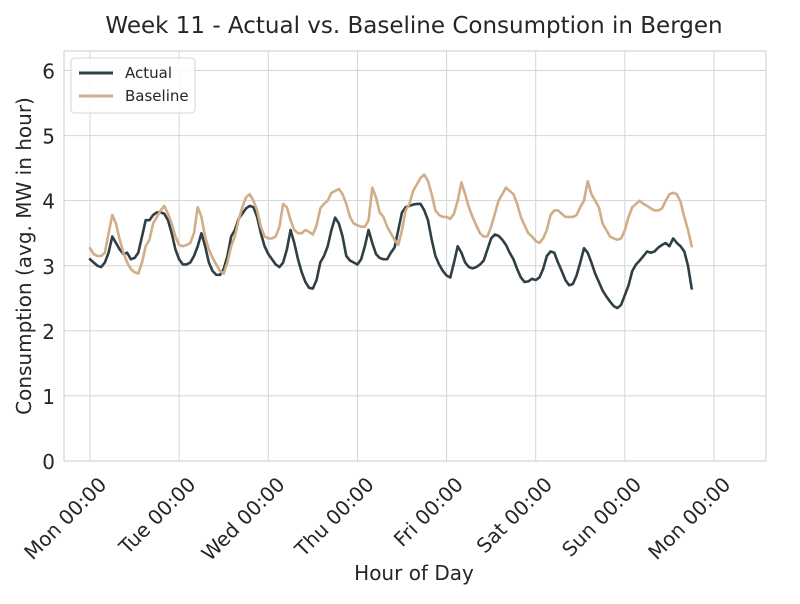 This screenshot has width=800, height=604. What do you see at coordinates (48, 72) in the screenshot?
I see `y-tick-label: 6` at bounding box center [48, 72].